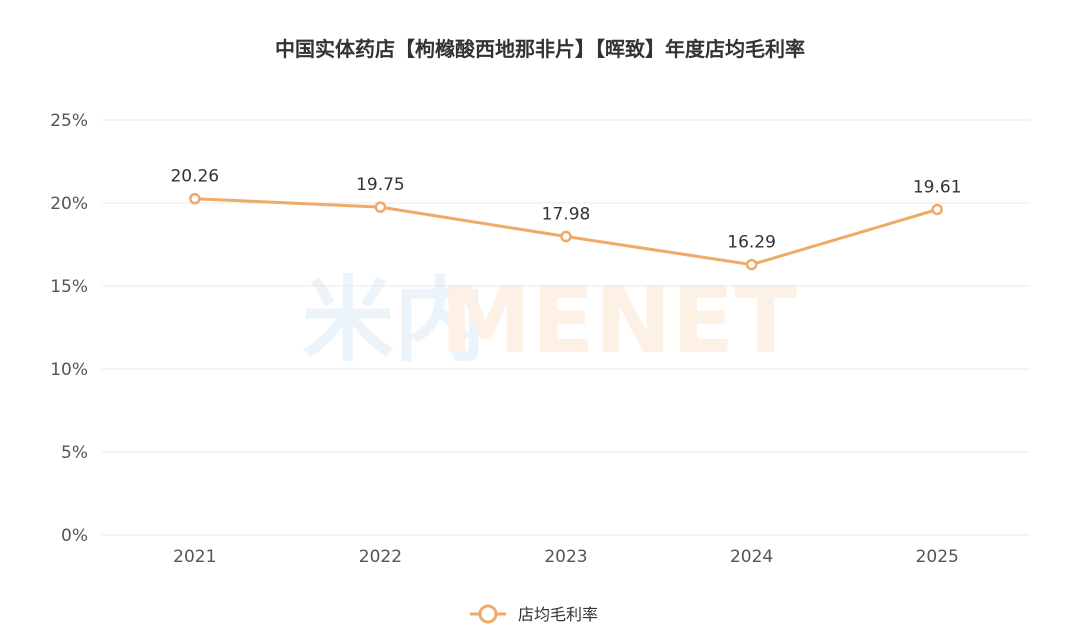  I want to click on x-tick-label: 2025, so click(937, 557).